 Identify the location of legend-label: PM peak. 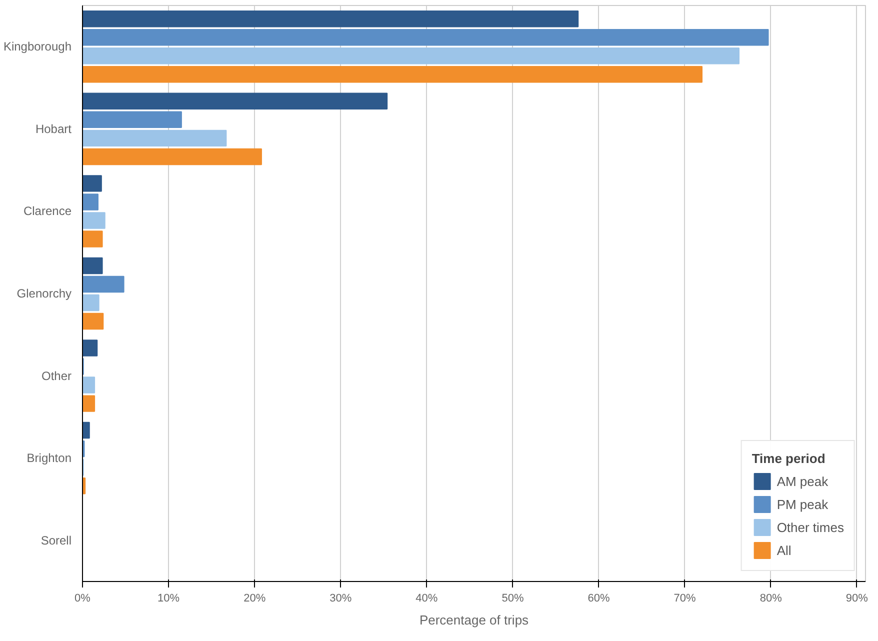
(802, 504).